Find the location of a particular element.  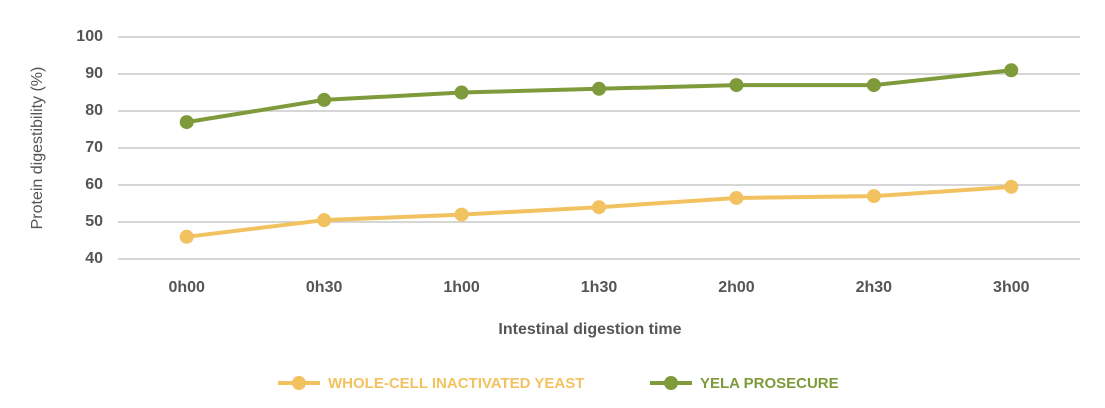

y-tick-label: 70 is located at coordinates (94, 147).